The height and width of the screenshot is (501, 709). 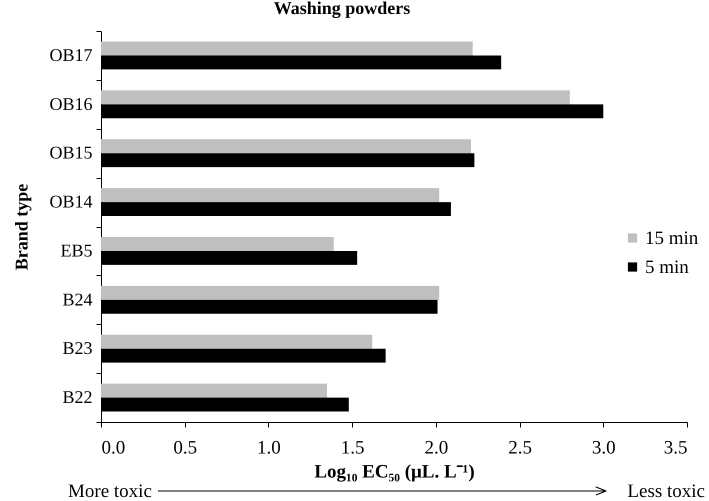 I want to click on x-axis-title: Log₁₀ EC₅₀ (μL. L⁻¹), so click(x=394, y=472).